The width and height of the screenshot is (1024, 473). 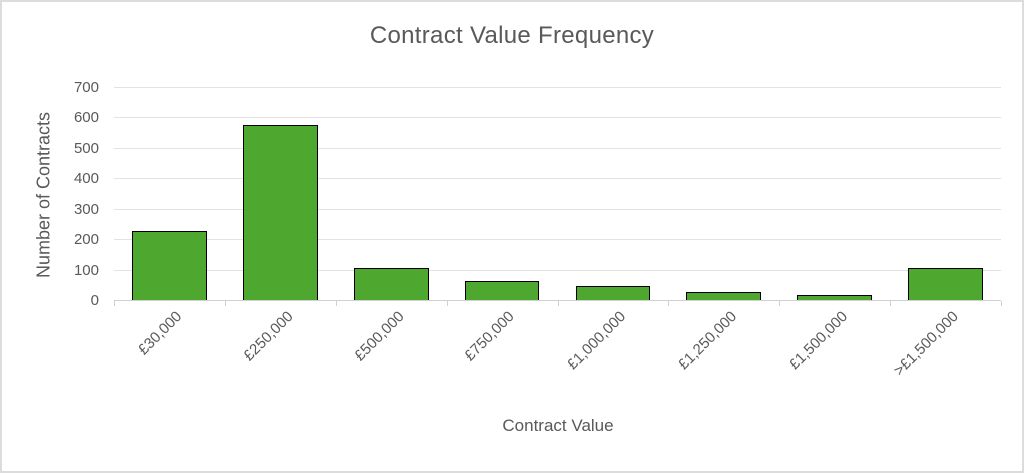 I want to click on x-axis-line, so click(x=557, y=300).